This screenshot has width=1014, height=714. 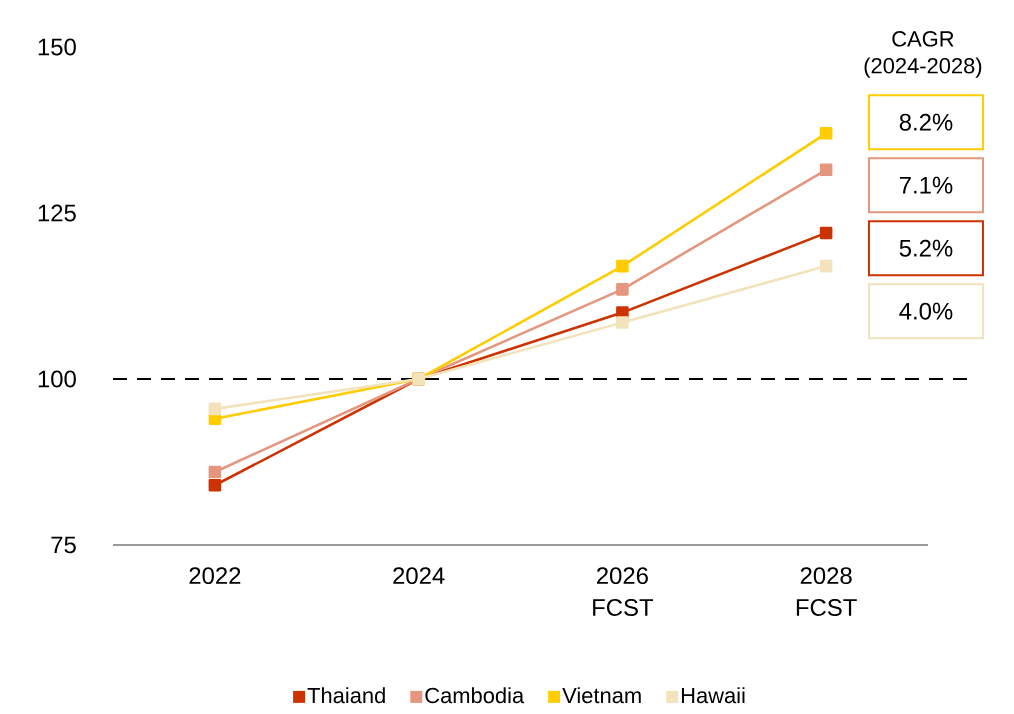 What do you see at coordinates (926, 248) in the screenshot?
I see `annotation: 5.2%` at bounding box center [926, 248].